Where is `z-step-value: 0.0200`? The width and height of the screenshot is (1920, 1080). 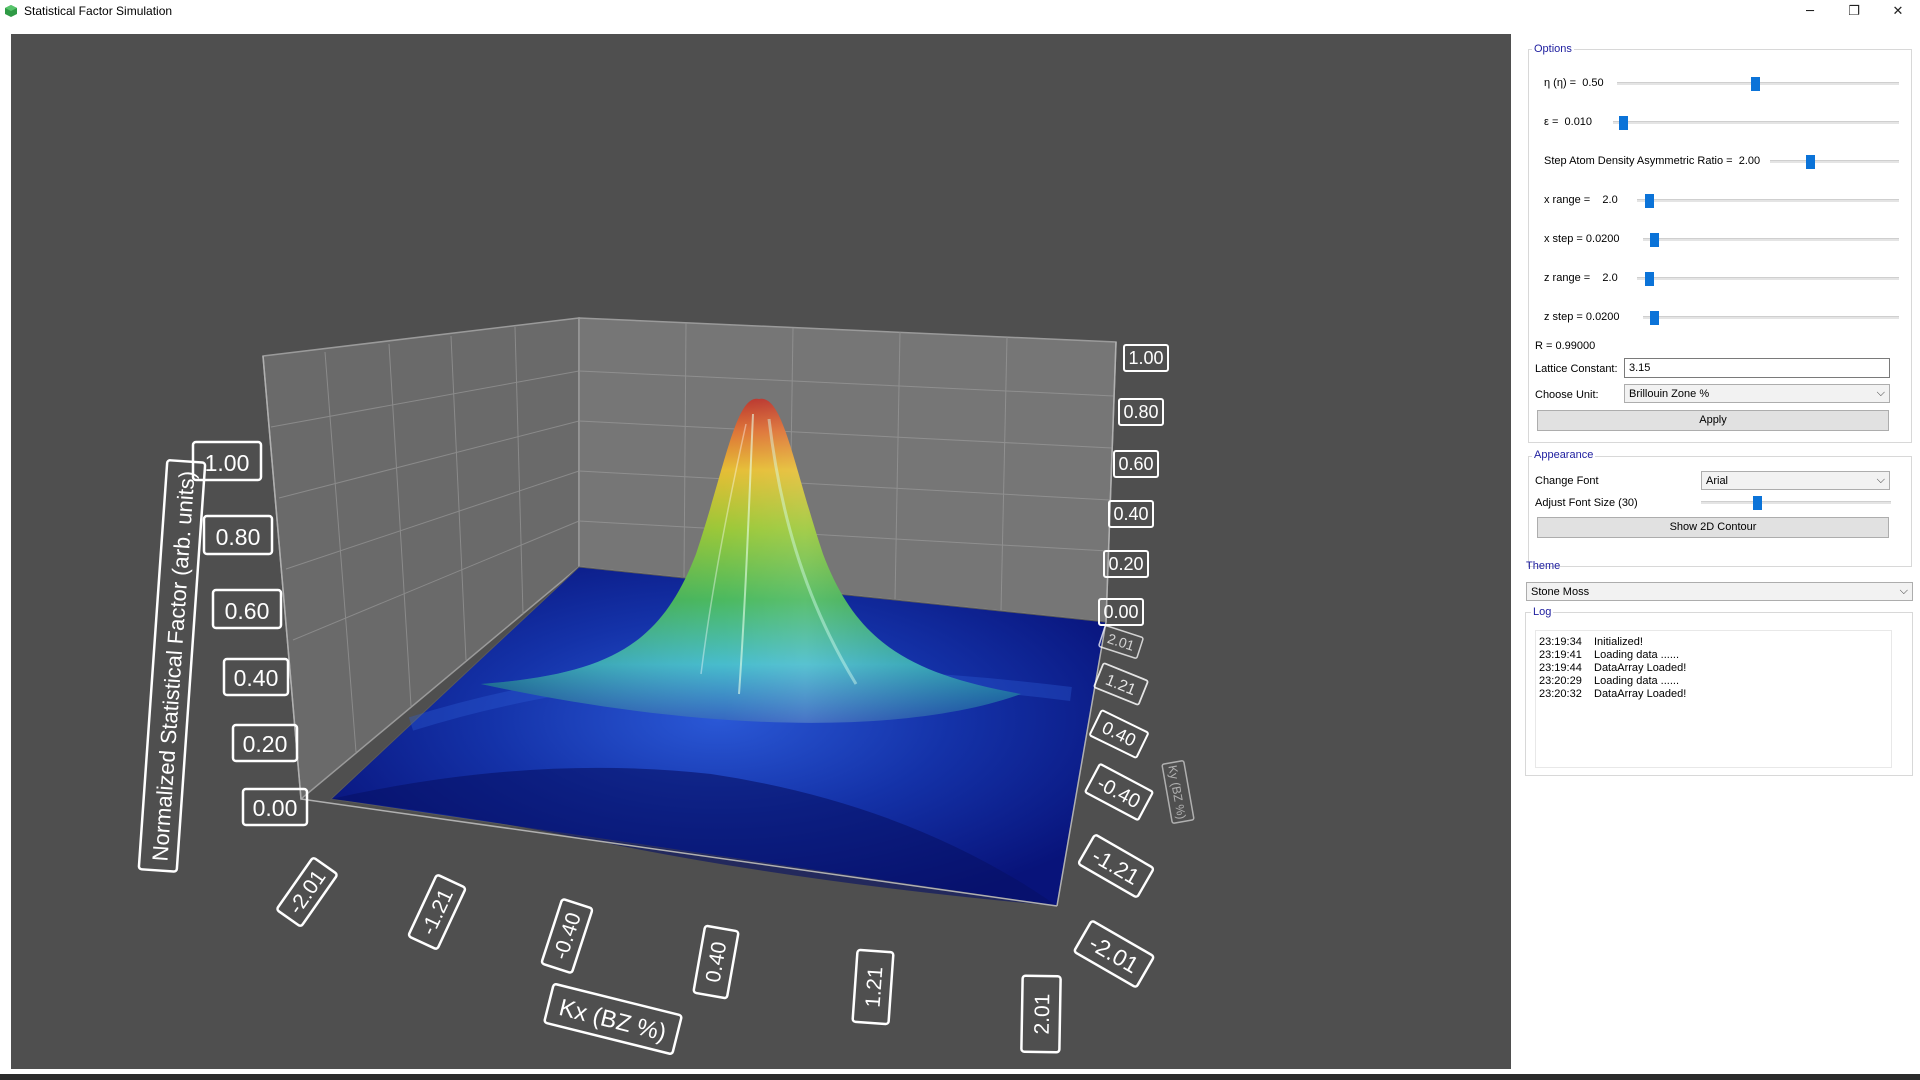 z-step-value: 0.0200 is located at coordinates (1602, 317).